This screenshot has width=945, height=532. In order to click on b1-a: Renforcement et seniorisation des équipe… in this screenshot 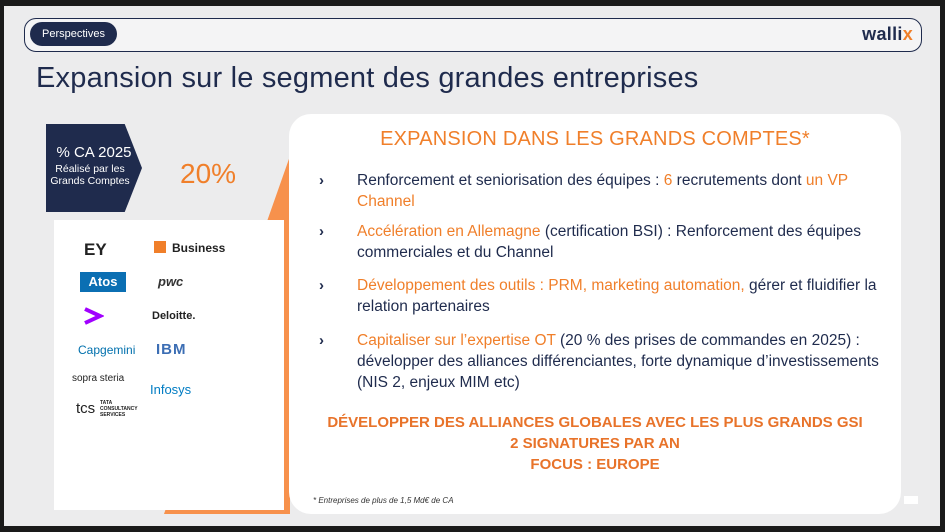, I will do `click(510, 180)`.